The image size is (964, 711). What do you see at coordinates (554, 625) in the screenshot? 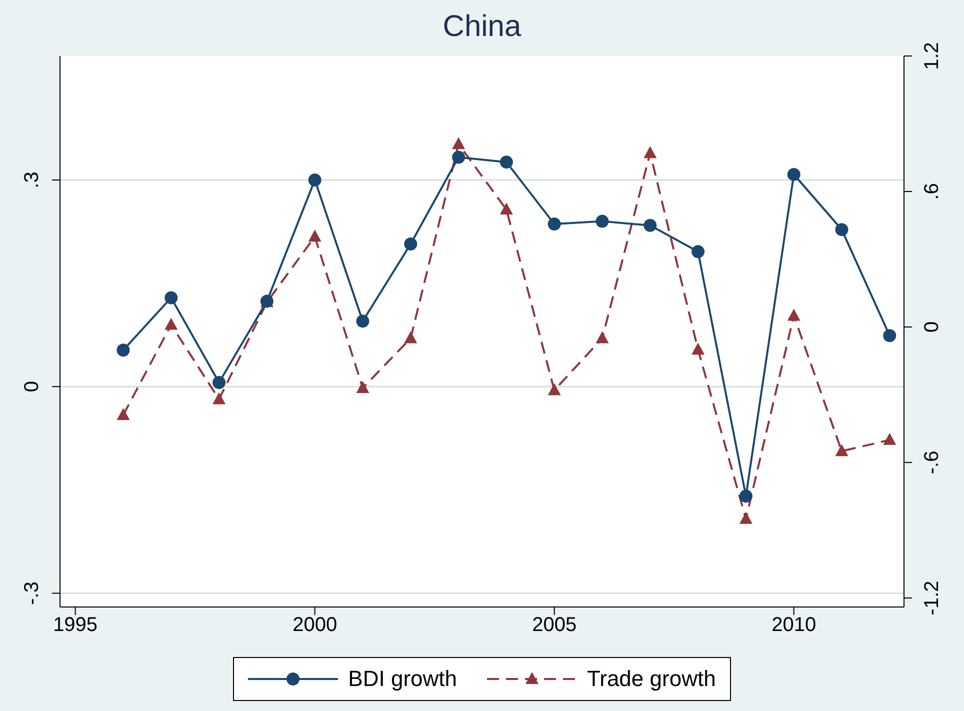
I see `x-tick-label: 2005` at bounding box center [554, 625].